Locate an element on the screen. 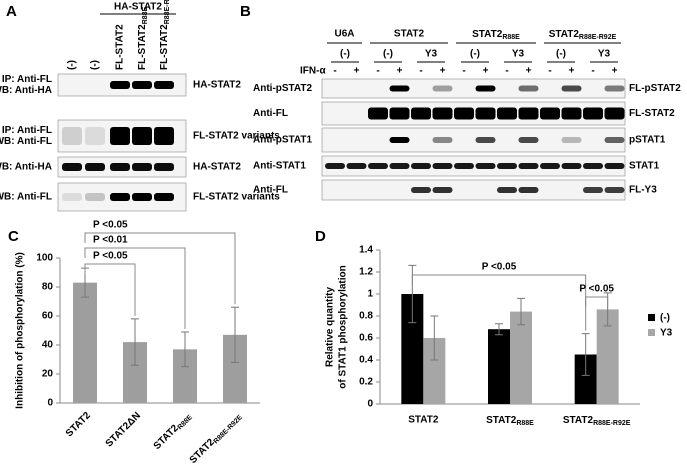 Image resolution: width=687 pixels, height=473 pixels. y-tick-label: 0.6 is located at coordinates (366, 338).